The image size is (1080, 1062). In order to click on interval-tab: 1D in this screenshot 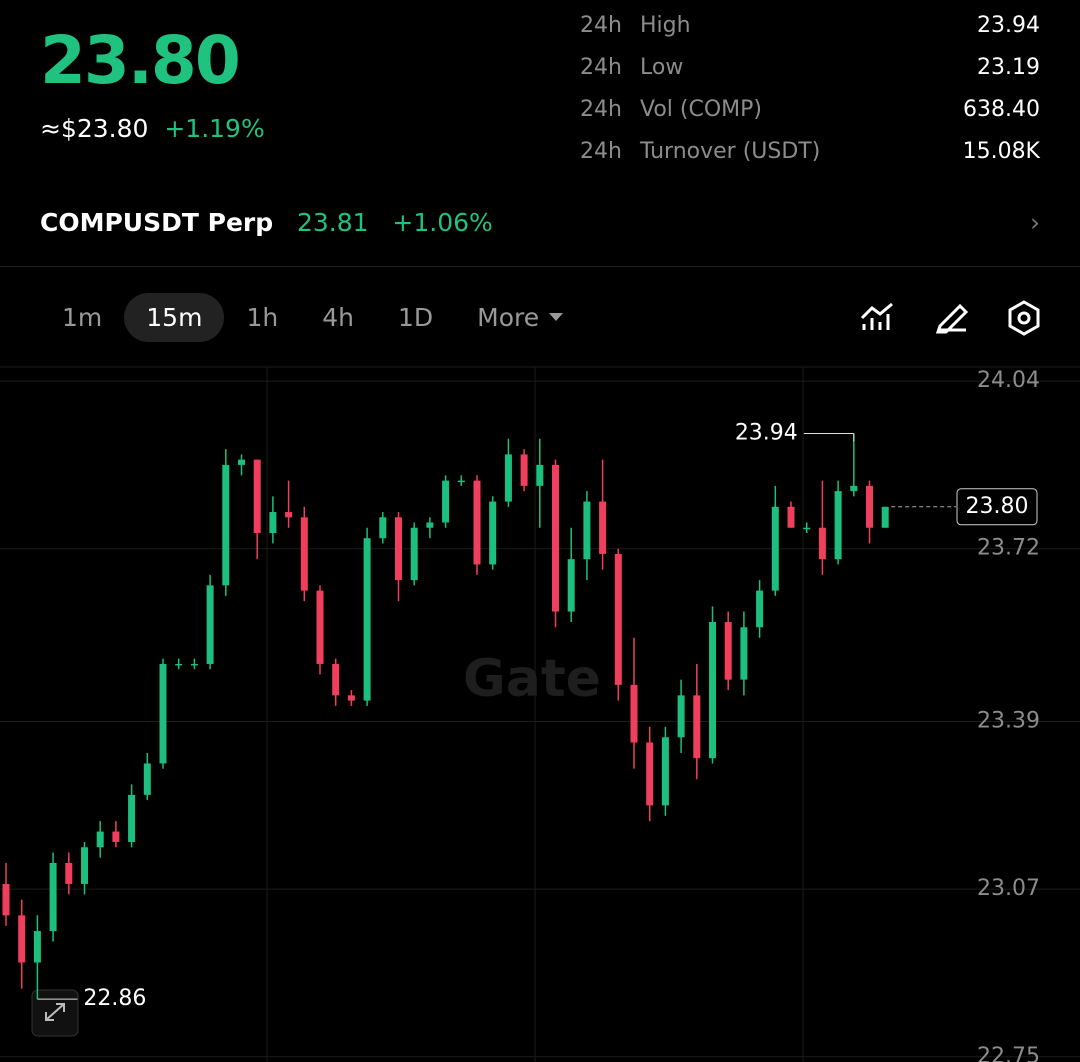, I will do `click(415, 317)`.